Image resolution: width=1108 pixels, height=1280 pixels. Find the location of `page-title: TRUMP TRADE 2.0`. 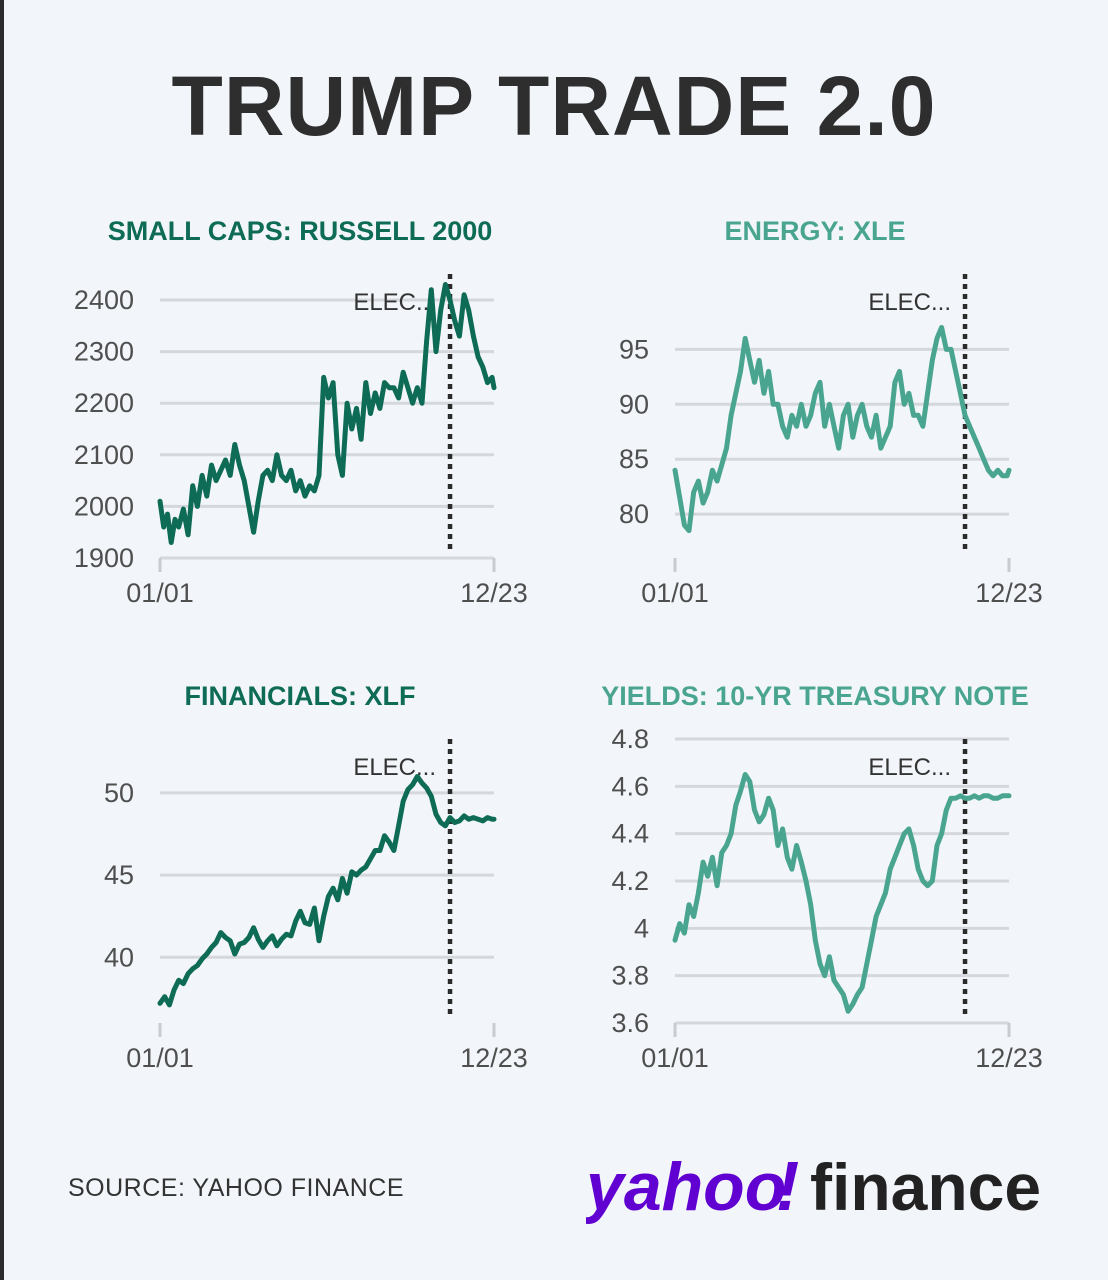

page-title: TRUMP TRADE 2.0 is located at coordinates (554, 106).